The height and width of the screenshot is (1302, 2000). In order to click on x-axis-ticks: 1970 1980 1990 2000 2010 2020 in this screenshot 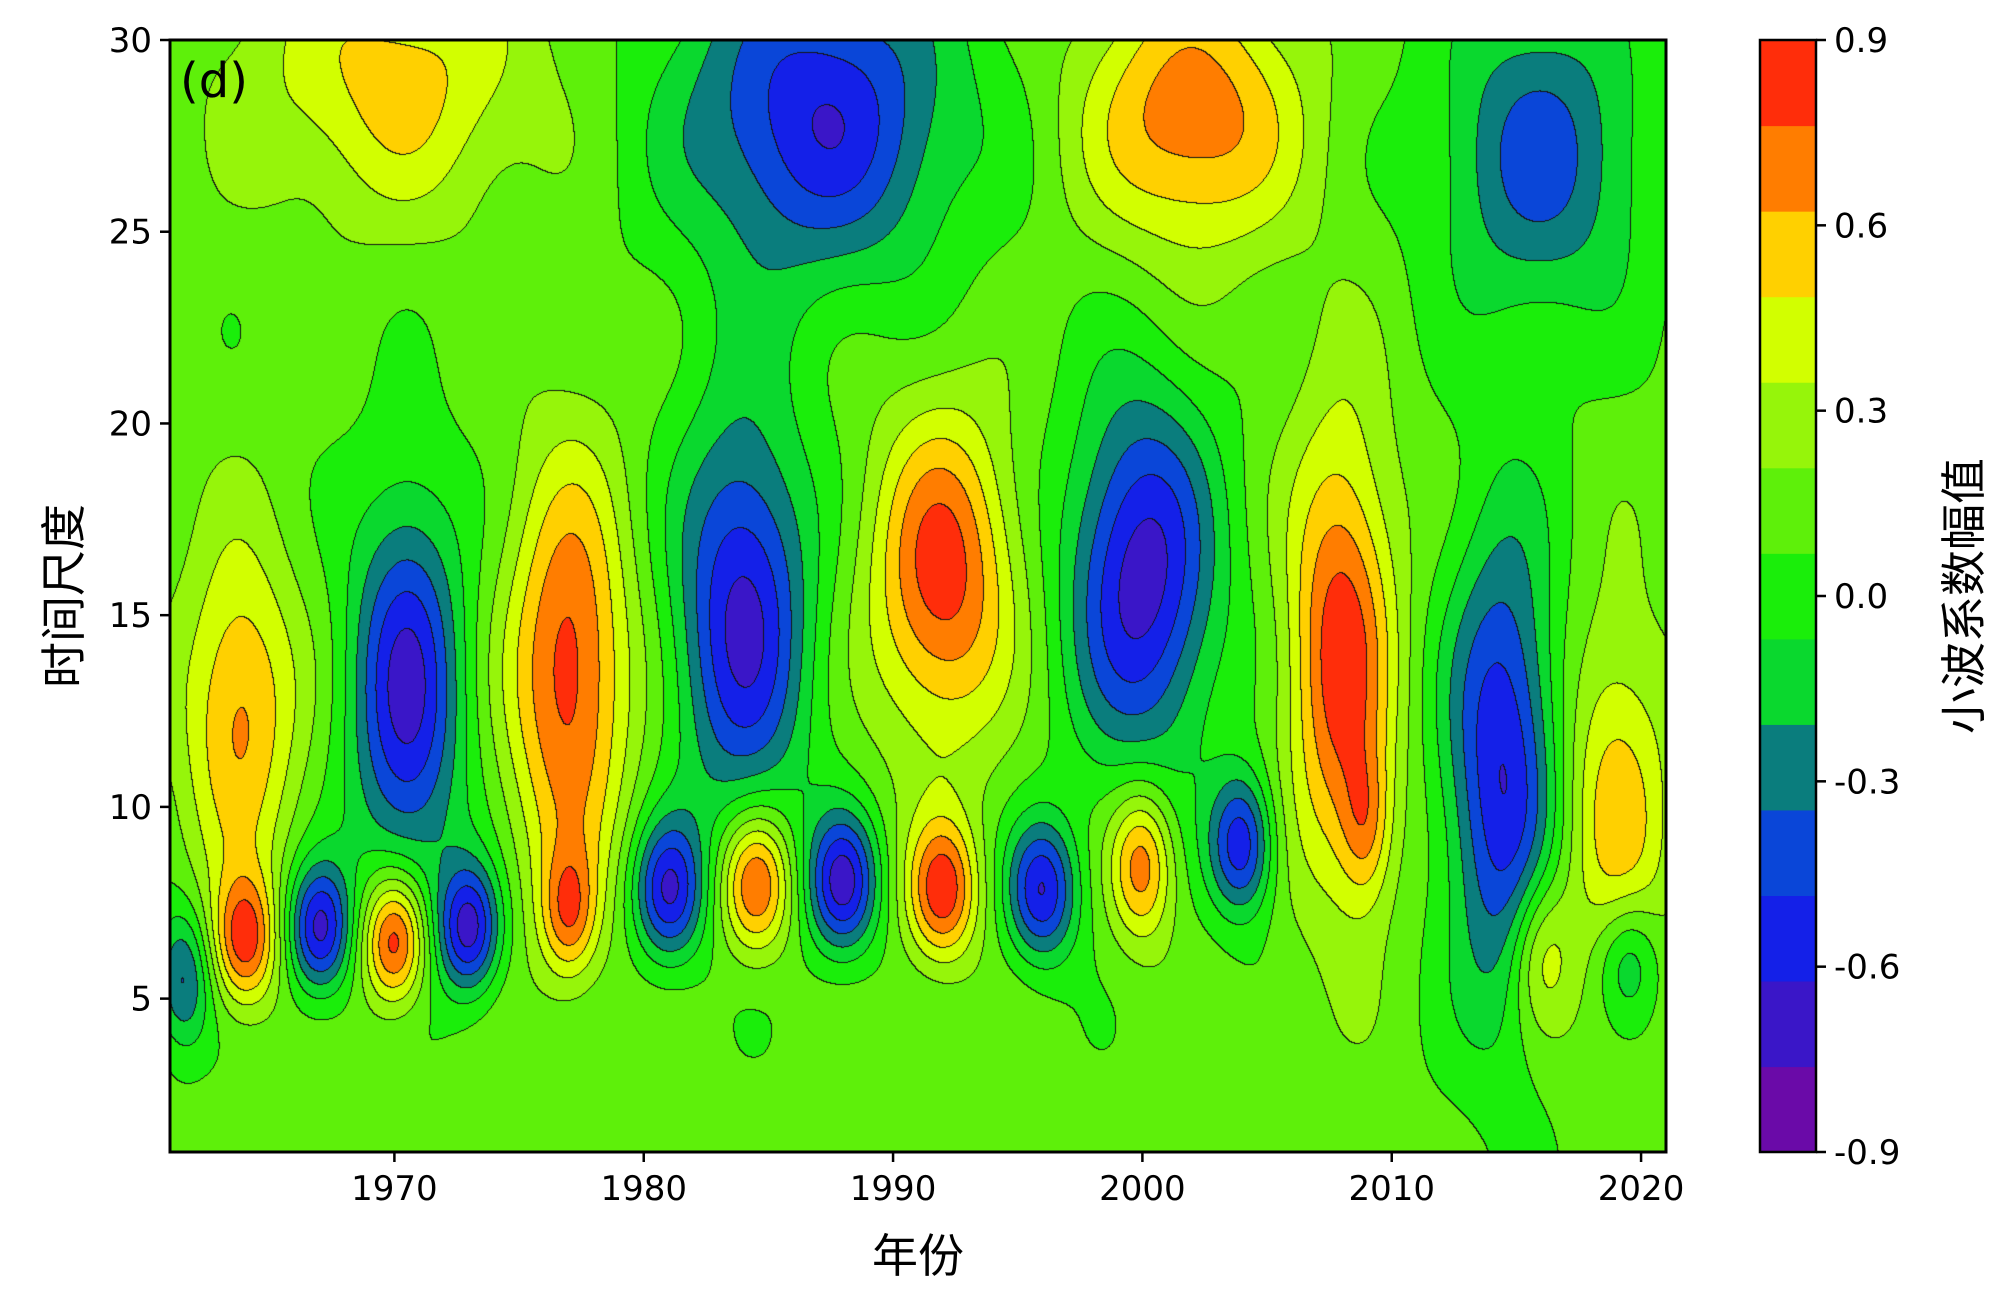, I will do `click(1017, 1180)`.